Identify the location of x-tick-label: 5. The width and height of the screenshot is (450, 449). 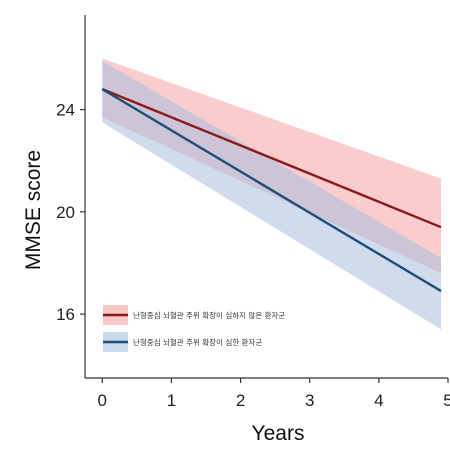
(446, 400).